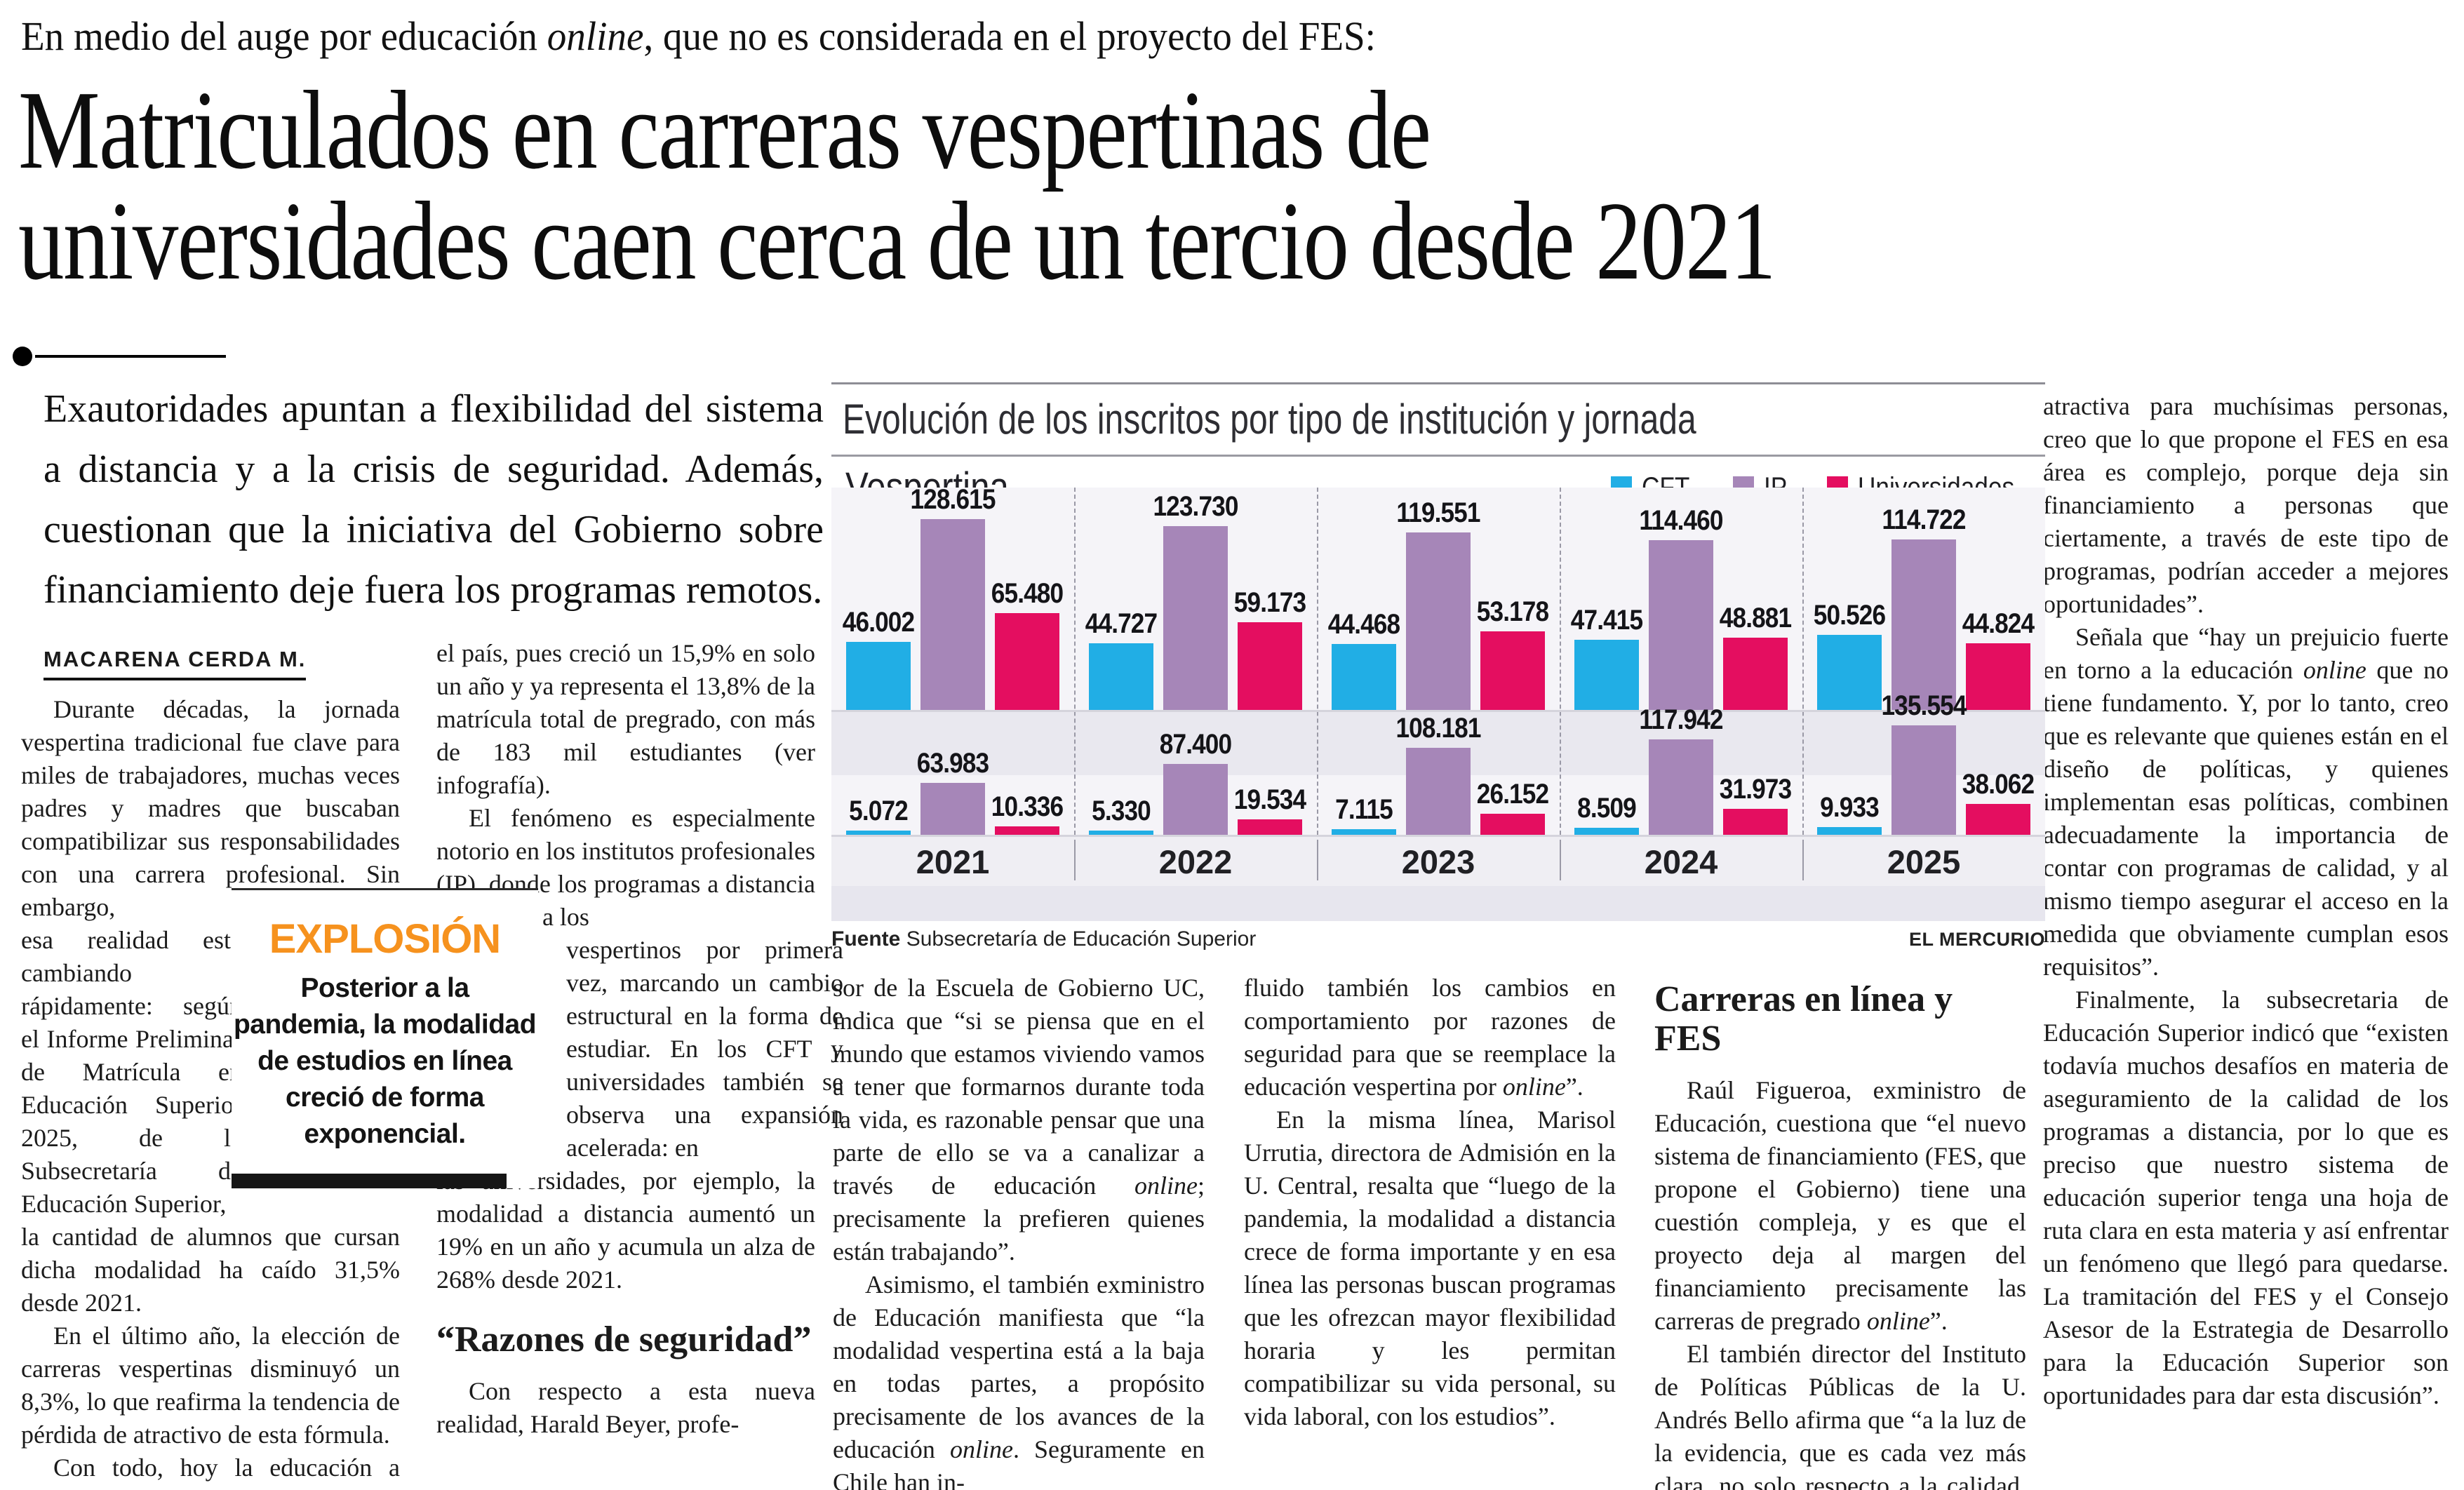 Image resolution: width=2464 pixels, height=1490 pixels. What do you see at coordinates (953, 861) in the screenshot?
I see `year-label-2021: 2021` at bounding box center [953, 861].